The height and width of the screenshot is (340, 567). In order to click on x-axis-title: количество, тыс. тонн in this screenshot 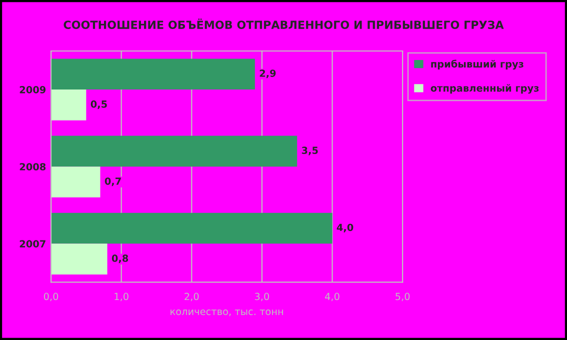, I will do `click(226, 313)`.